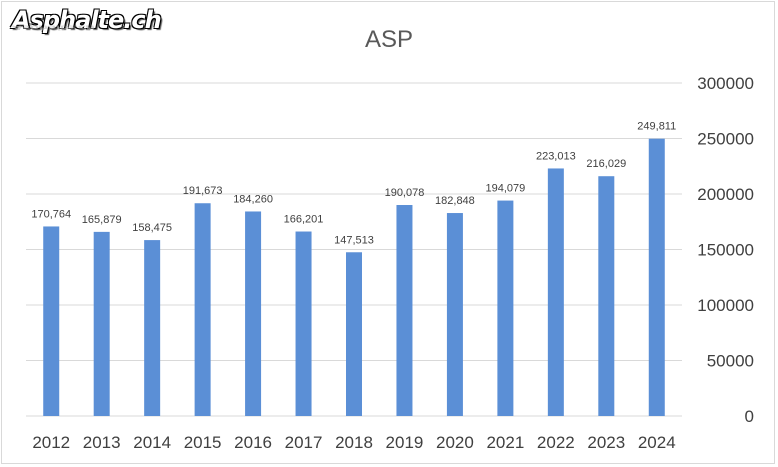 This screenshot has width=778, height=467. I want to click on x-tick-label: 2021, so click(505, 442).